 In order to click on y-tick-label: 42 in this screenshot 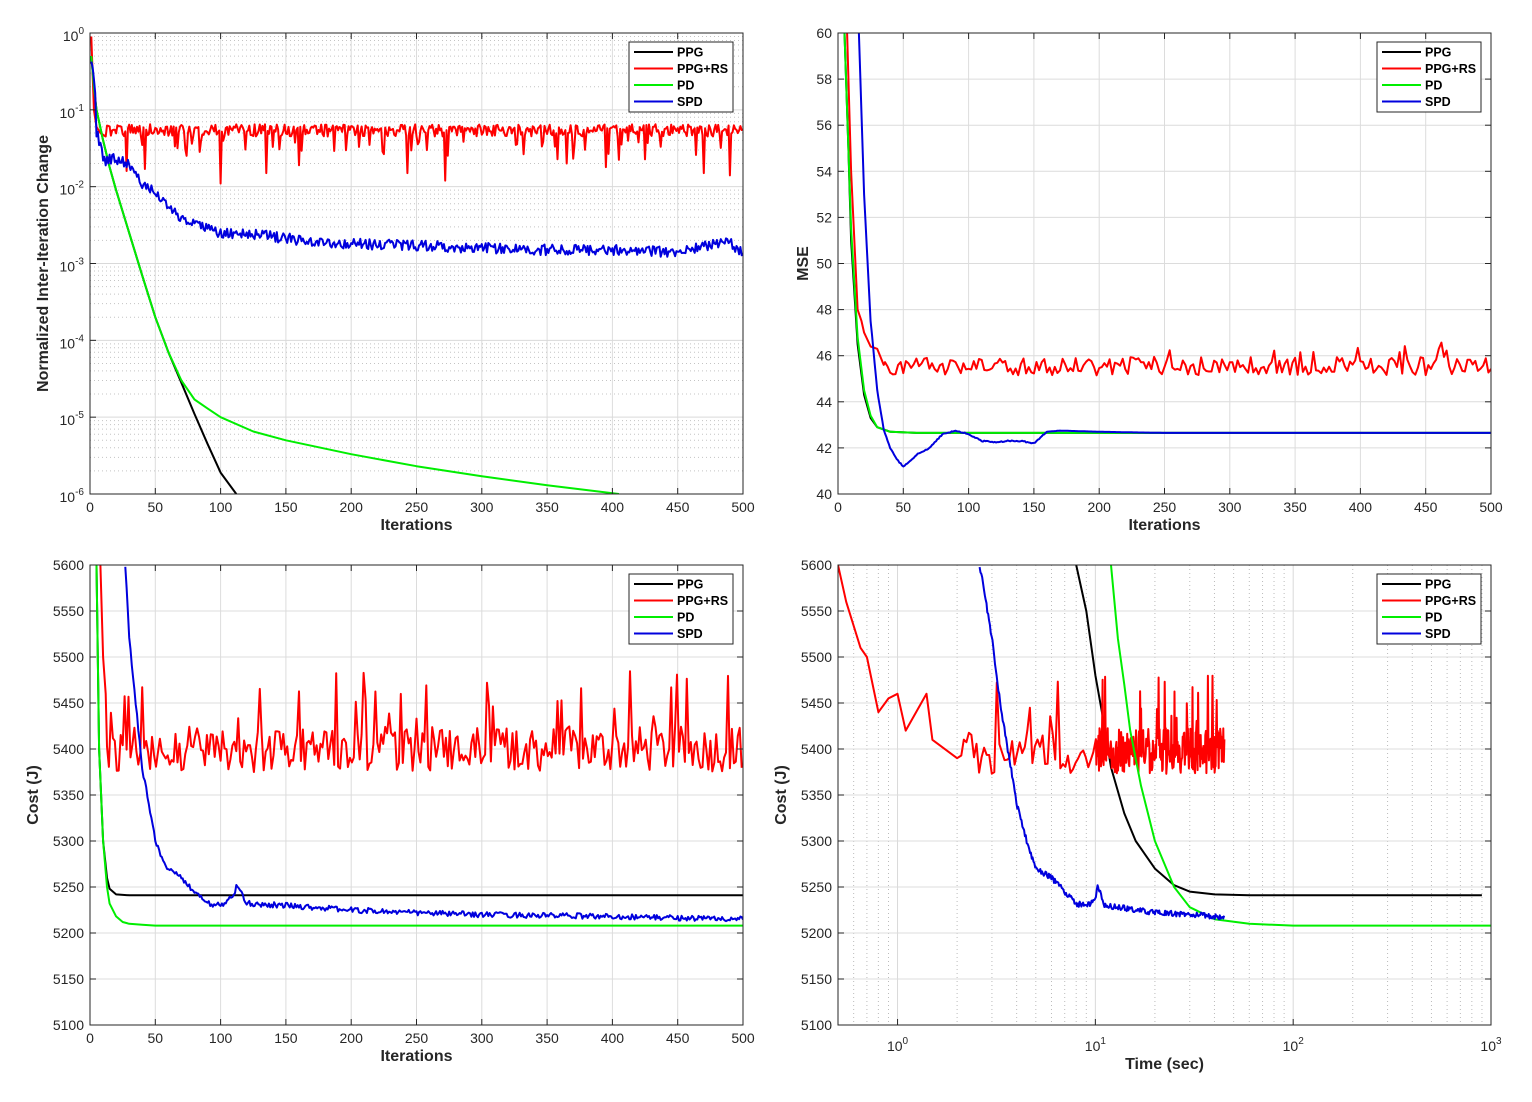, I will do `click(824, 448)`.